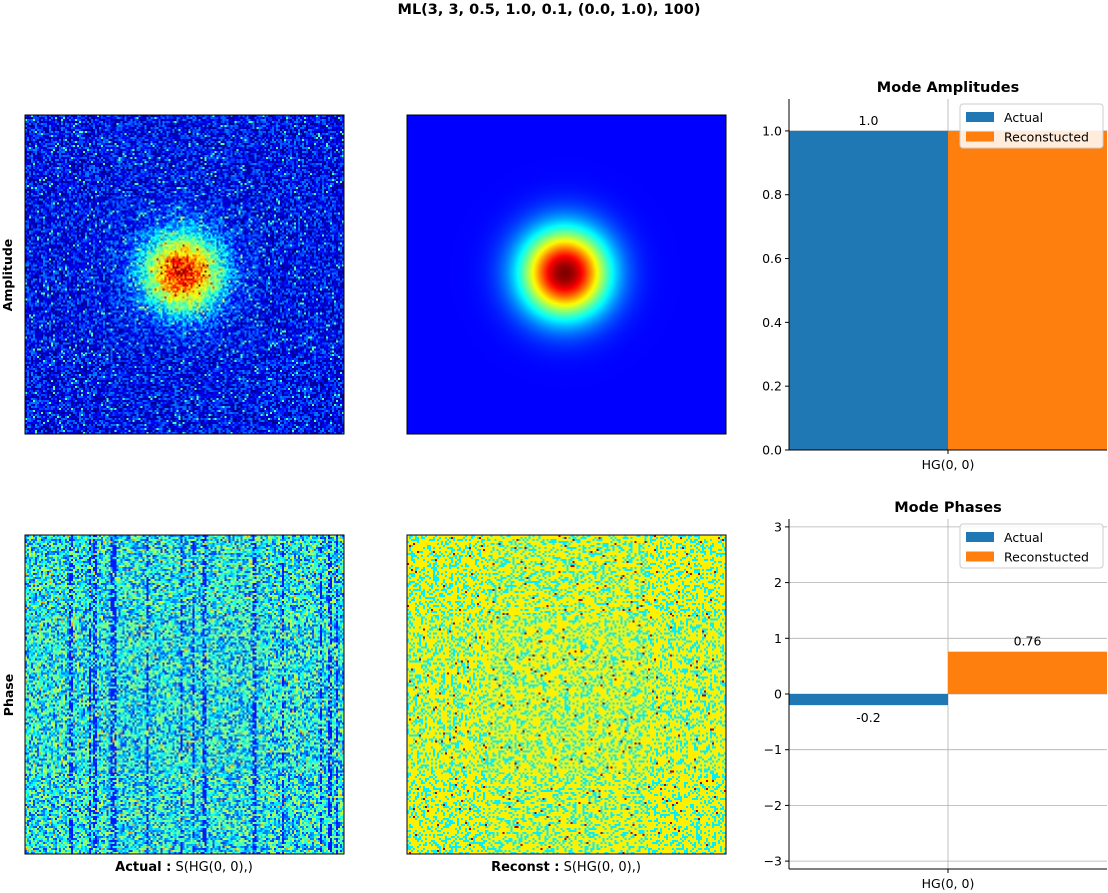  I want to click on amplitudes-ytick-label: 0.2, so click(772, 386).